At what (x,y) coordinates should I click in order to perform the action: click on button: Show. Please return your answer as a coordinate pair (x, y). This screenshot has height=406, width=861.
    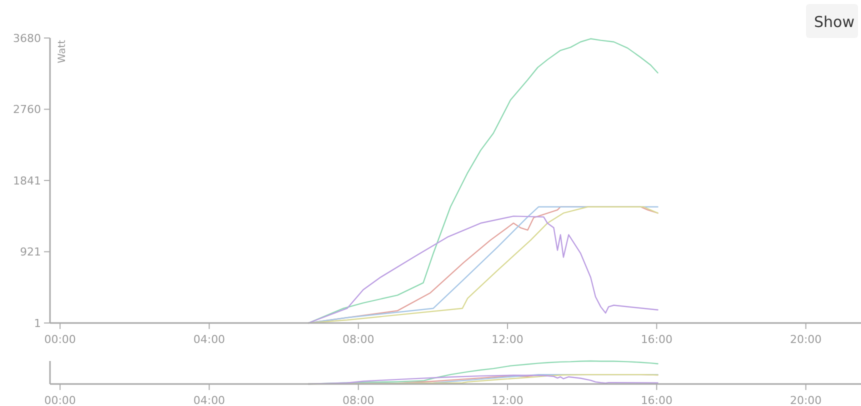
    Looking at the image, I should click on (832, 21).